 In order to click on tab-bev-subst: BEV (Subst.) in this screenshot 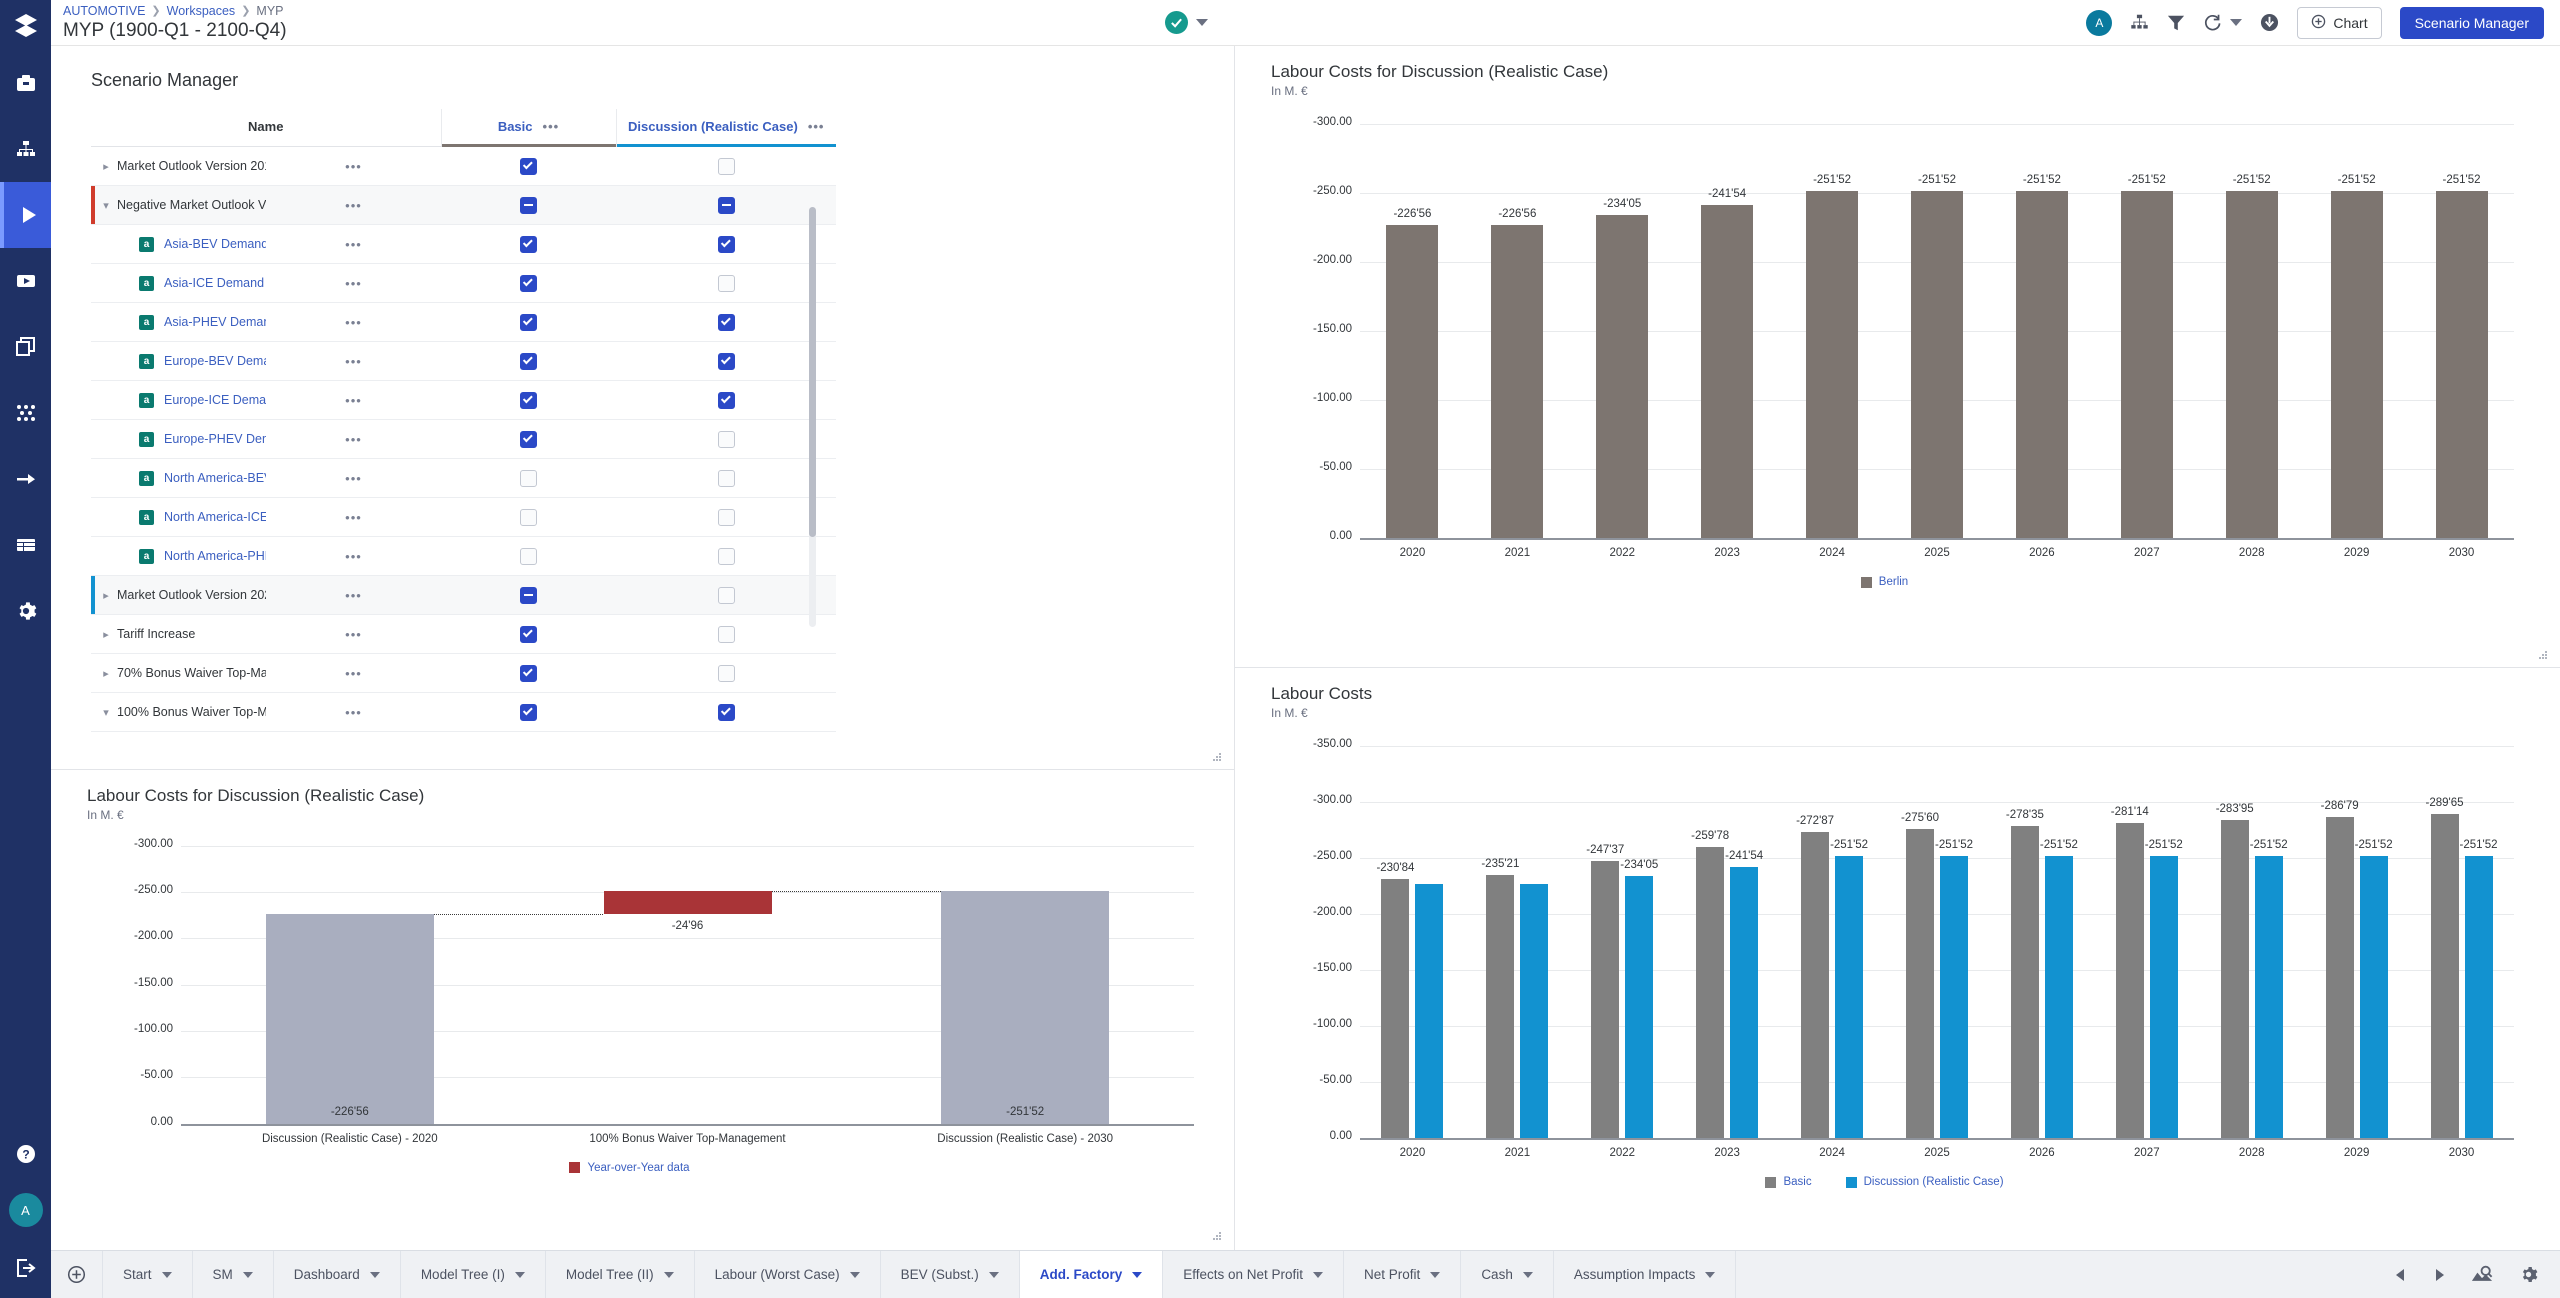, I will do `click(950, 1274)`.